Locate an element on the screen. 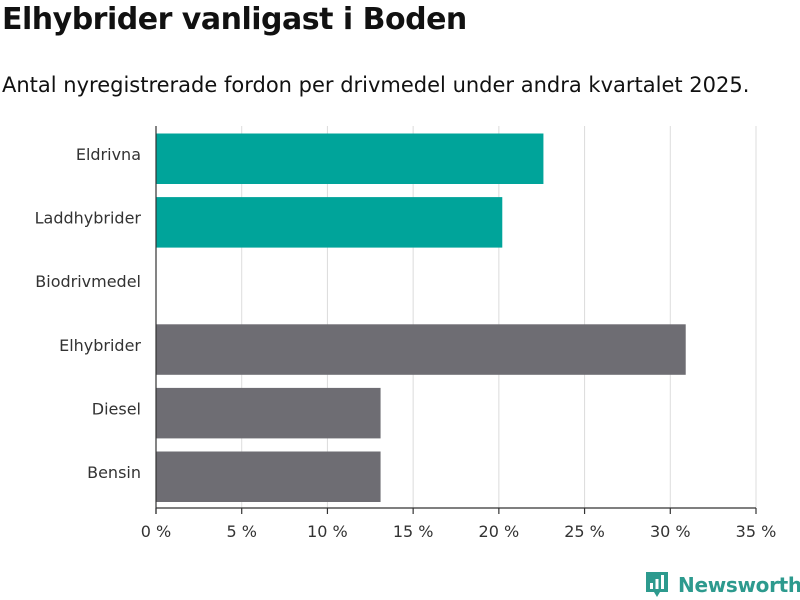 This screenshot has height=600, width=800. newsworthy-logo-icon is located at coordinates (657, 584).